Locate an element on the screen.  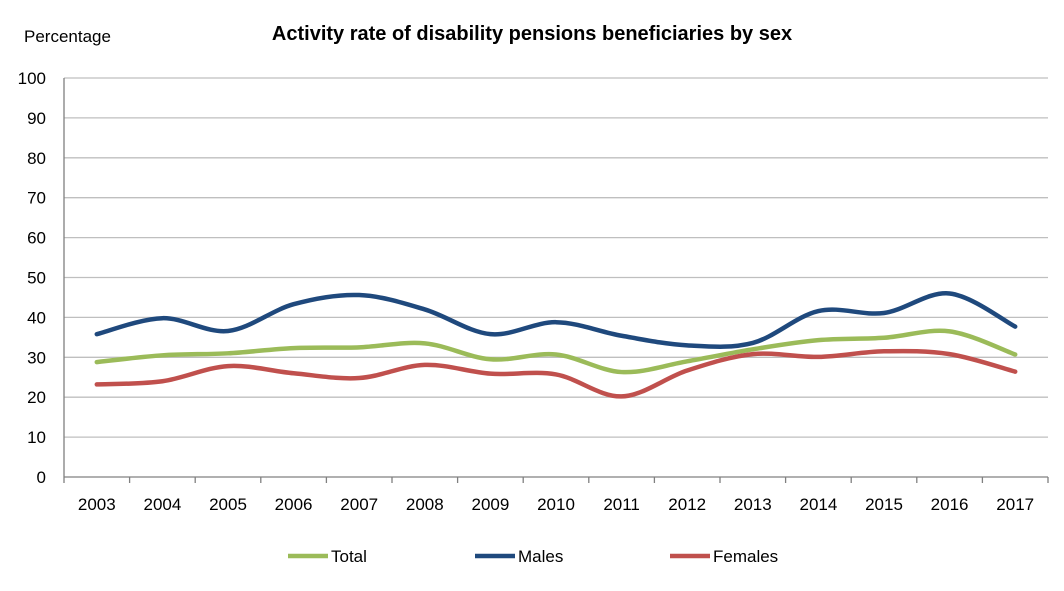
series-line-males is located at coordinates (556, 320).